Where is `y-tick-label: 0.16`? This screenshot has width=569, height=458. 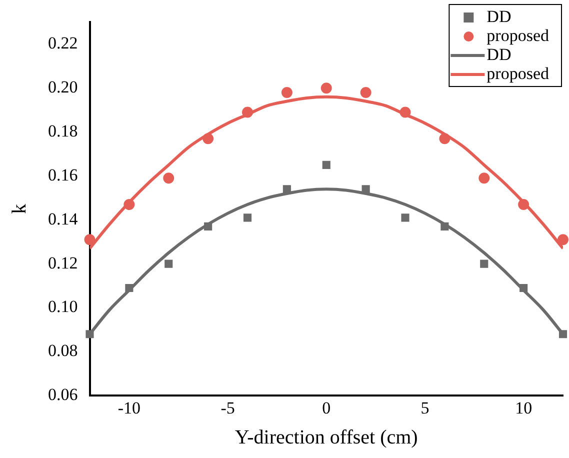 y-tick-label: 0.16 is located at coordinates (63, 174).